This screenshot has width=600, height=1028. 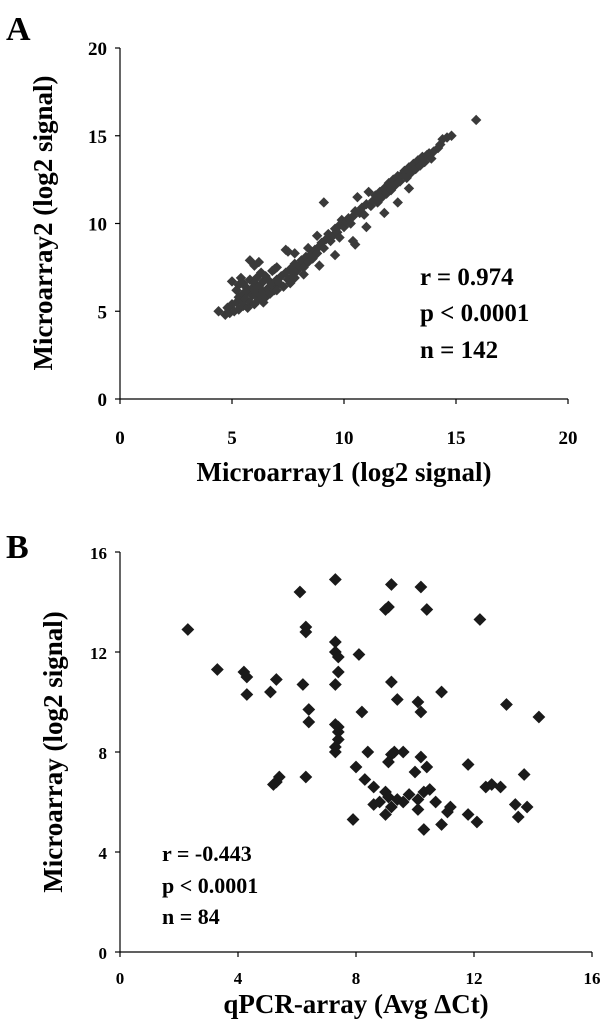 I want to click on panel-b-y-tick-label: 8, so click(x=103, y=753).